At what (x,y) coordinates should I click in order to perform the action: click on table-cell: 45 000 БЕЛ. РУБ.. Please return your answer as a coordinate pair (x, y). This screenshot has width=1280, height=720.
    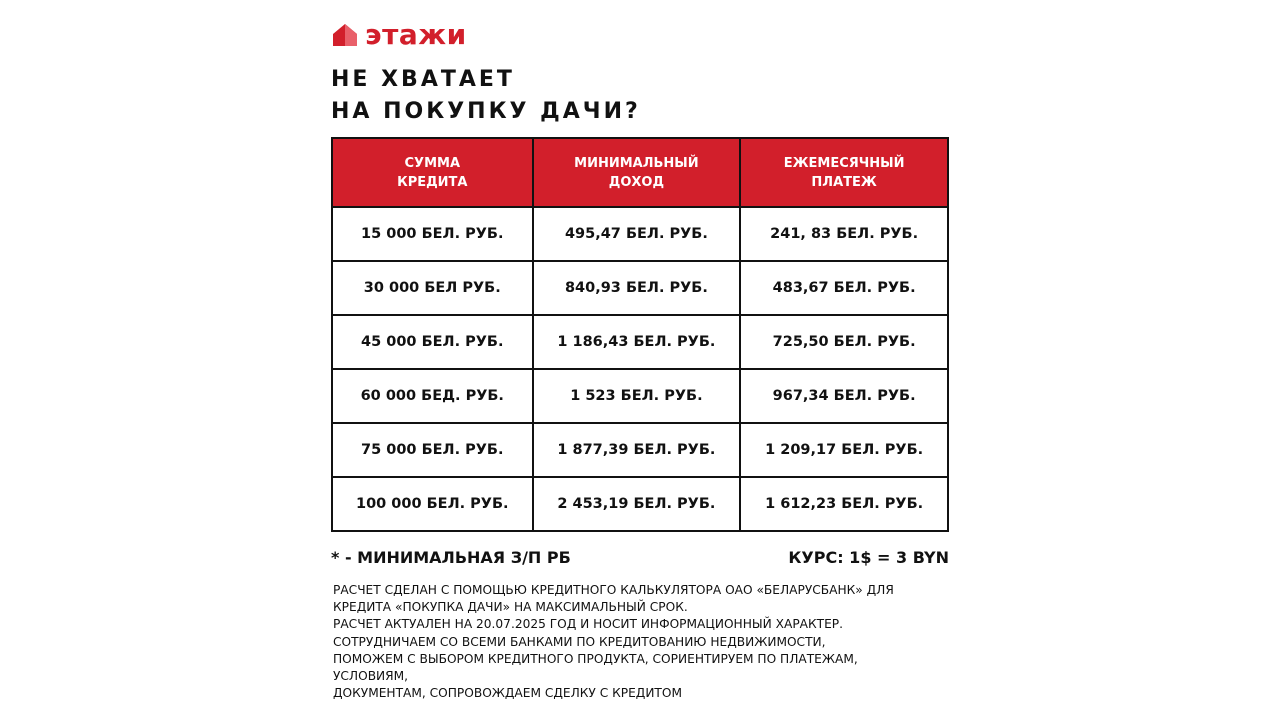
    Looking at the image, I should click on (432, 342).